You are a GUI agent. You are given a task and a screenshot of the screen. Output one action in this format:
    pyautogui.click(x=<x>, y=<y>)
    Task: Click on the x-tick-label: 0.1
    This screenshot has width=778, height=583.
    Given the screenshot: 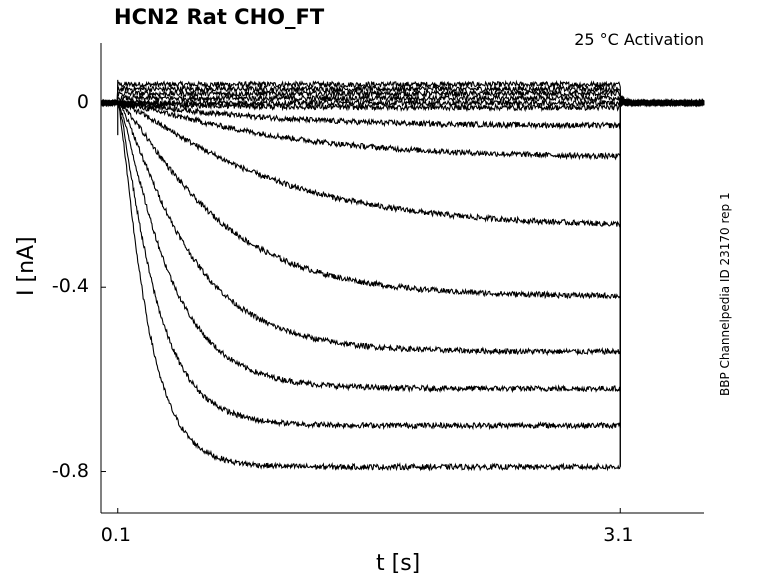 What is the action you would take?
    pyautogui.click(x=115, y=535)
    